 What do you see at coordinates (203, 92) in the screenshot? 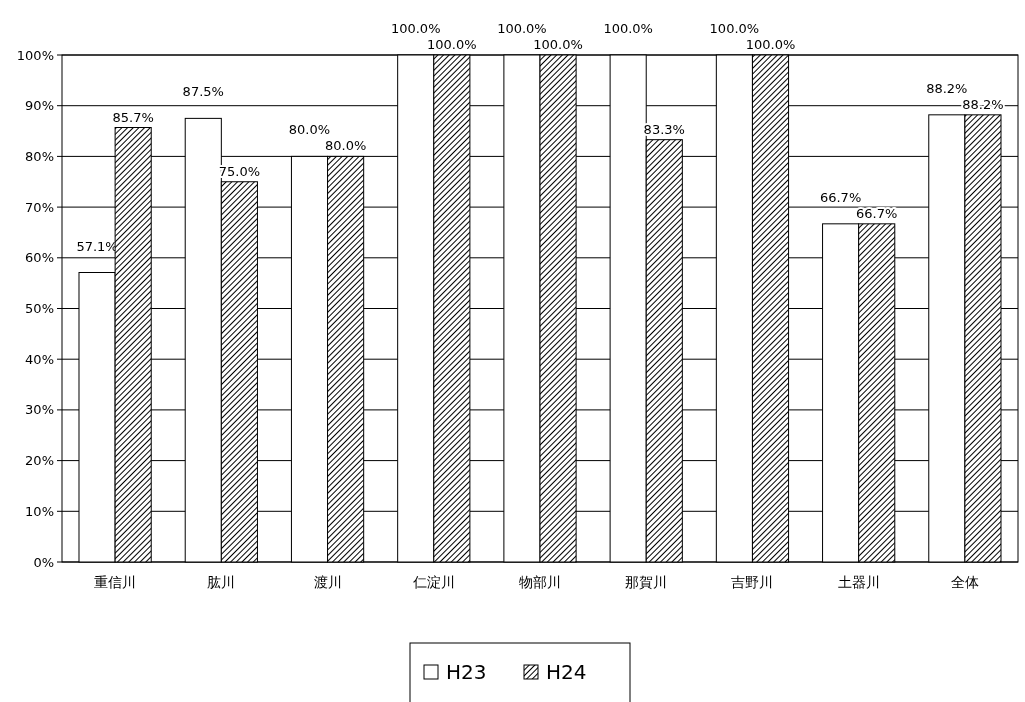
I see `data-label: 87.5%` at bounding box center [203, 92].